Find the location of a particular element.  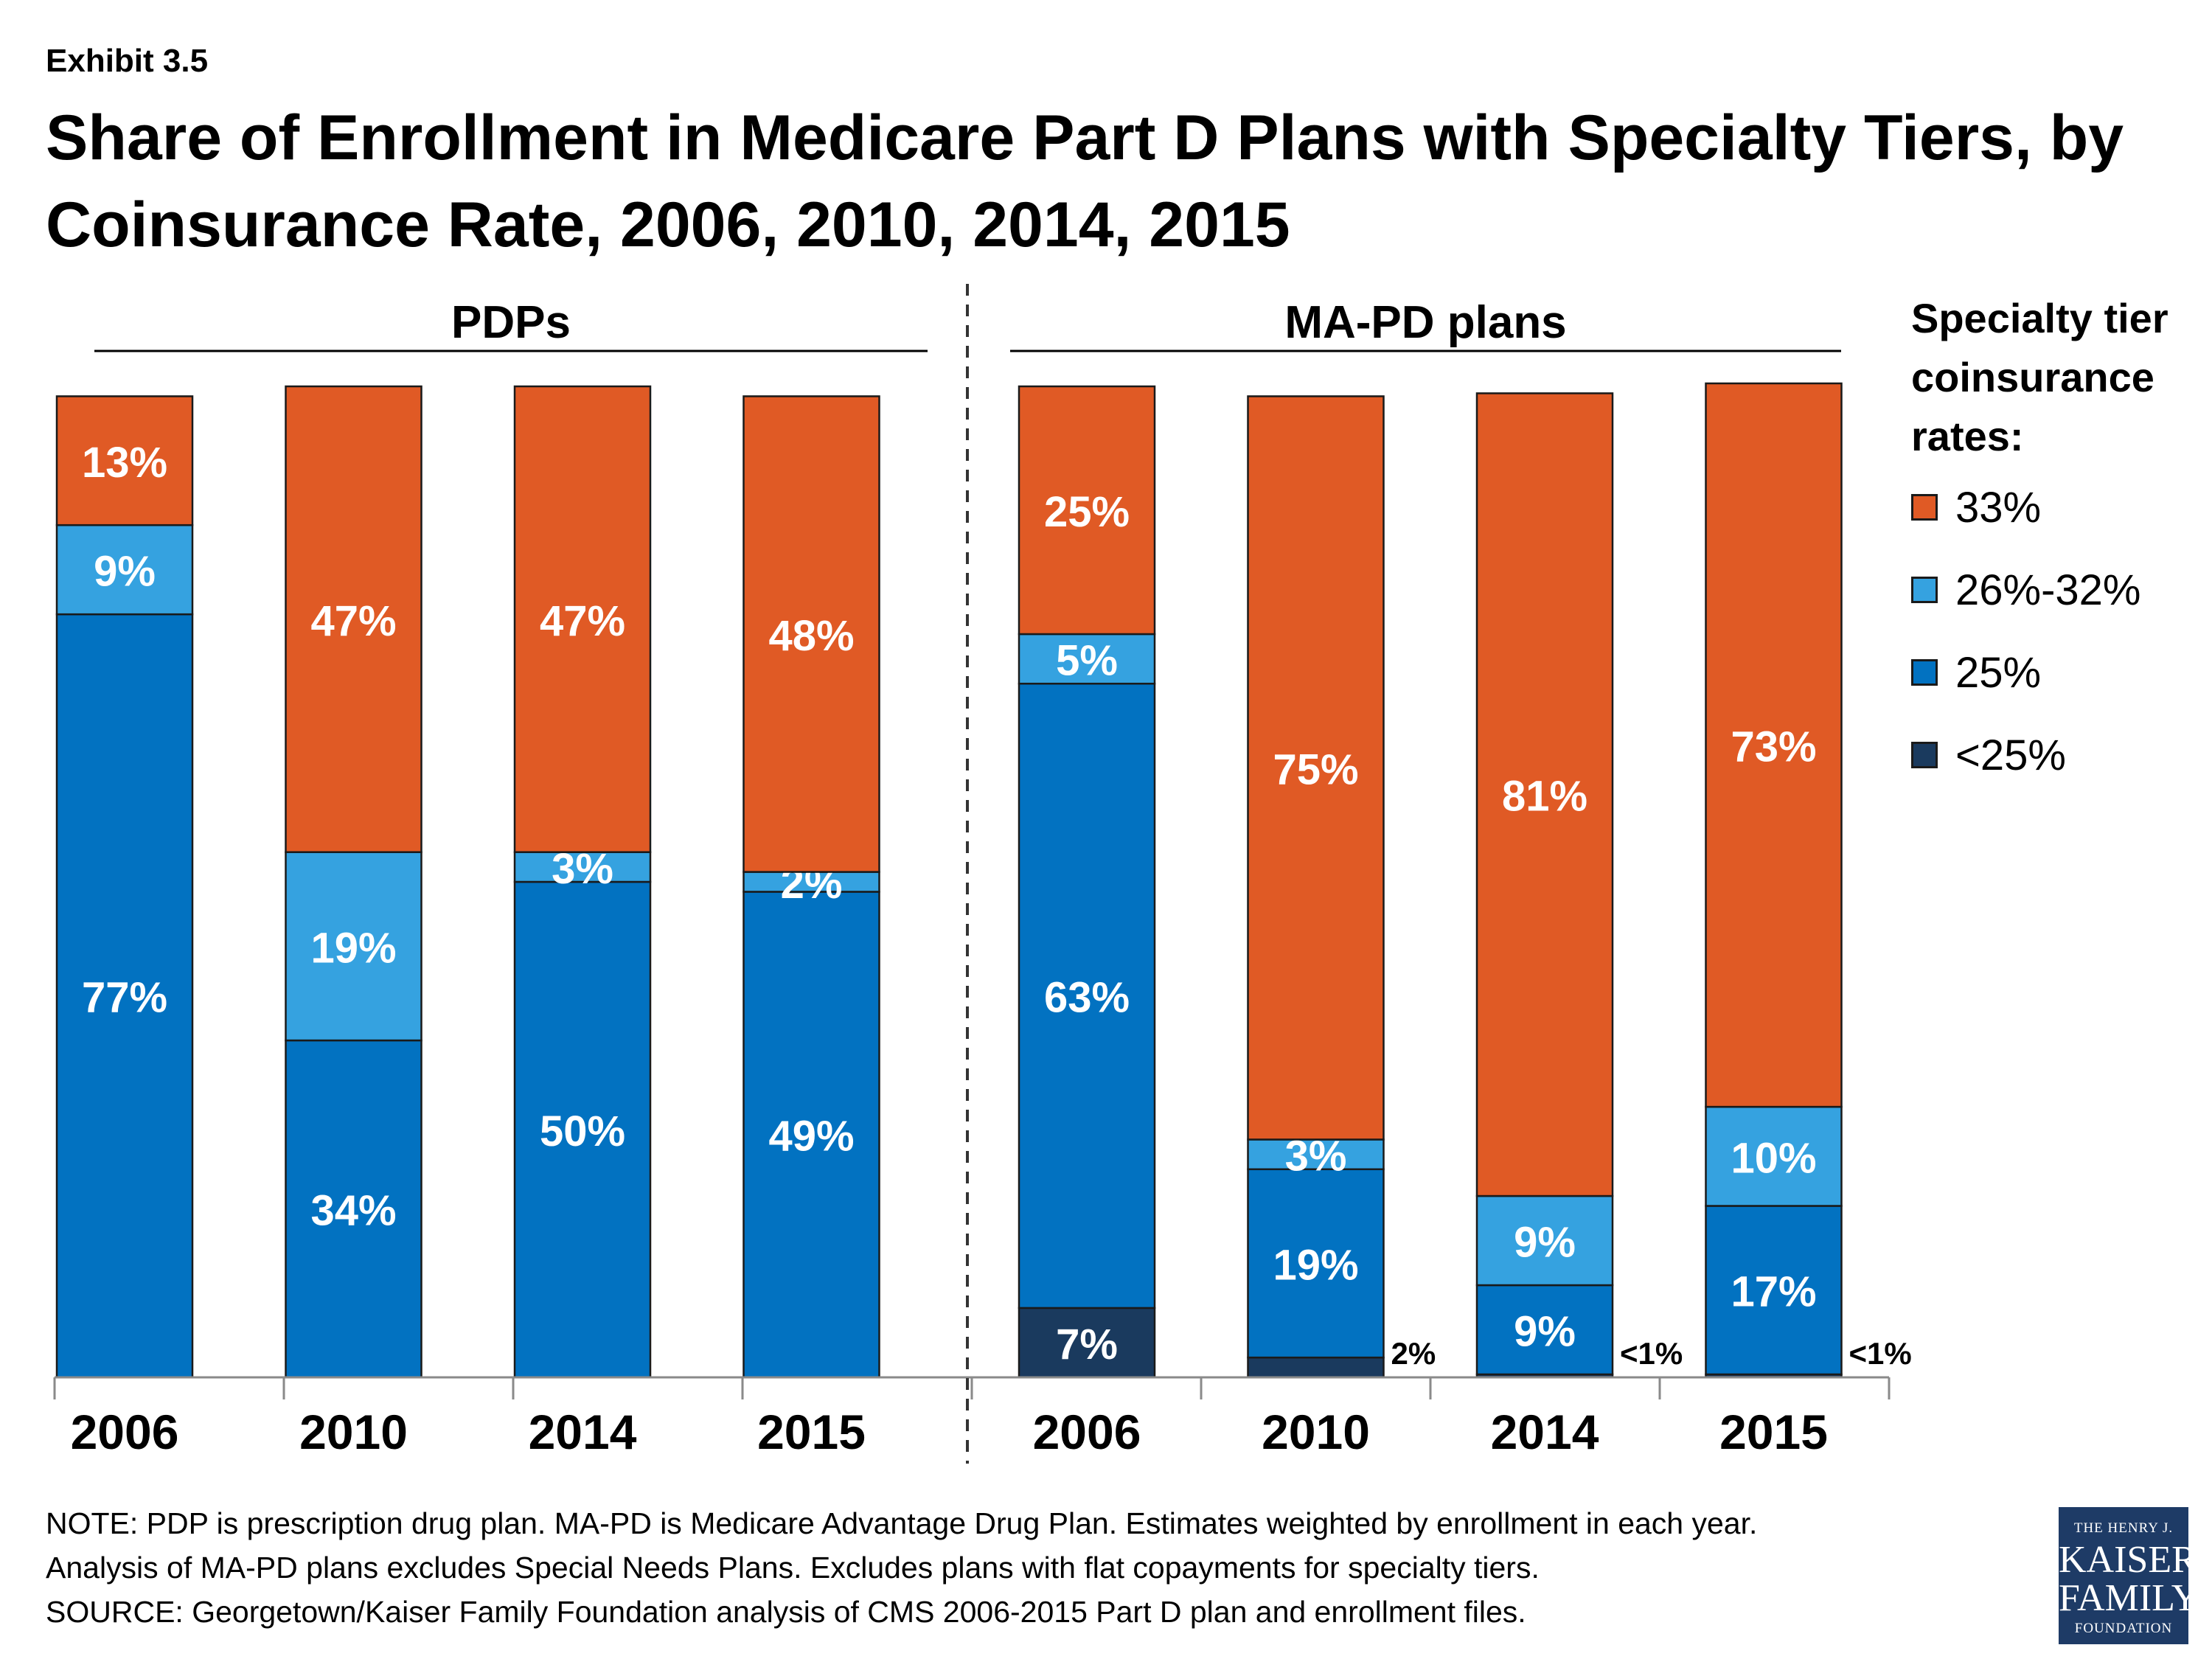

data-label: 25% is located at coordinates (1087, 512).